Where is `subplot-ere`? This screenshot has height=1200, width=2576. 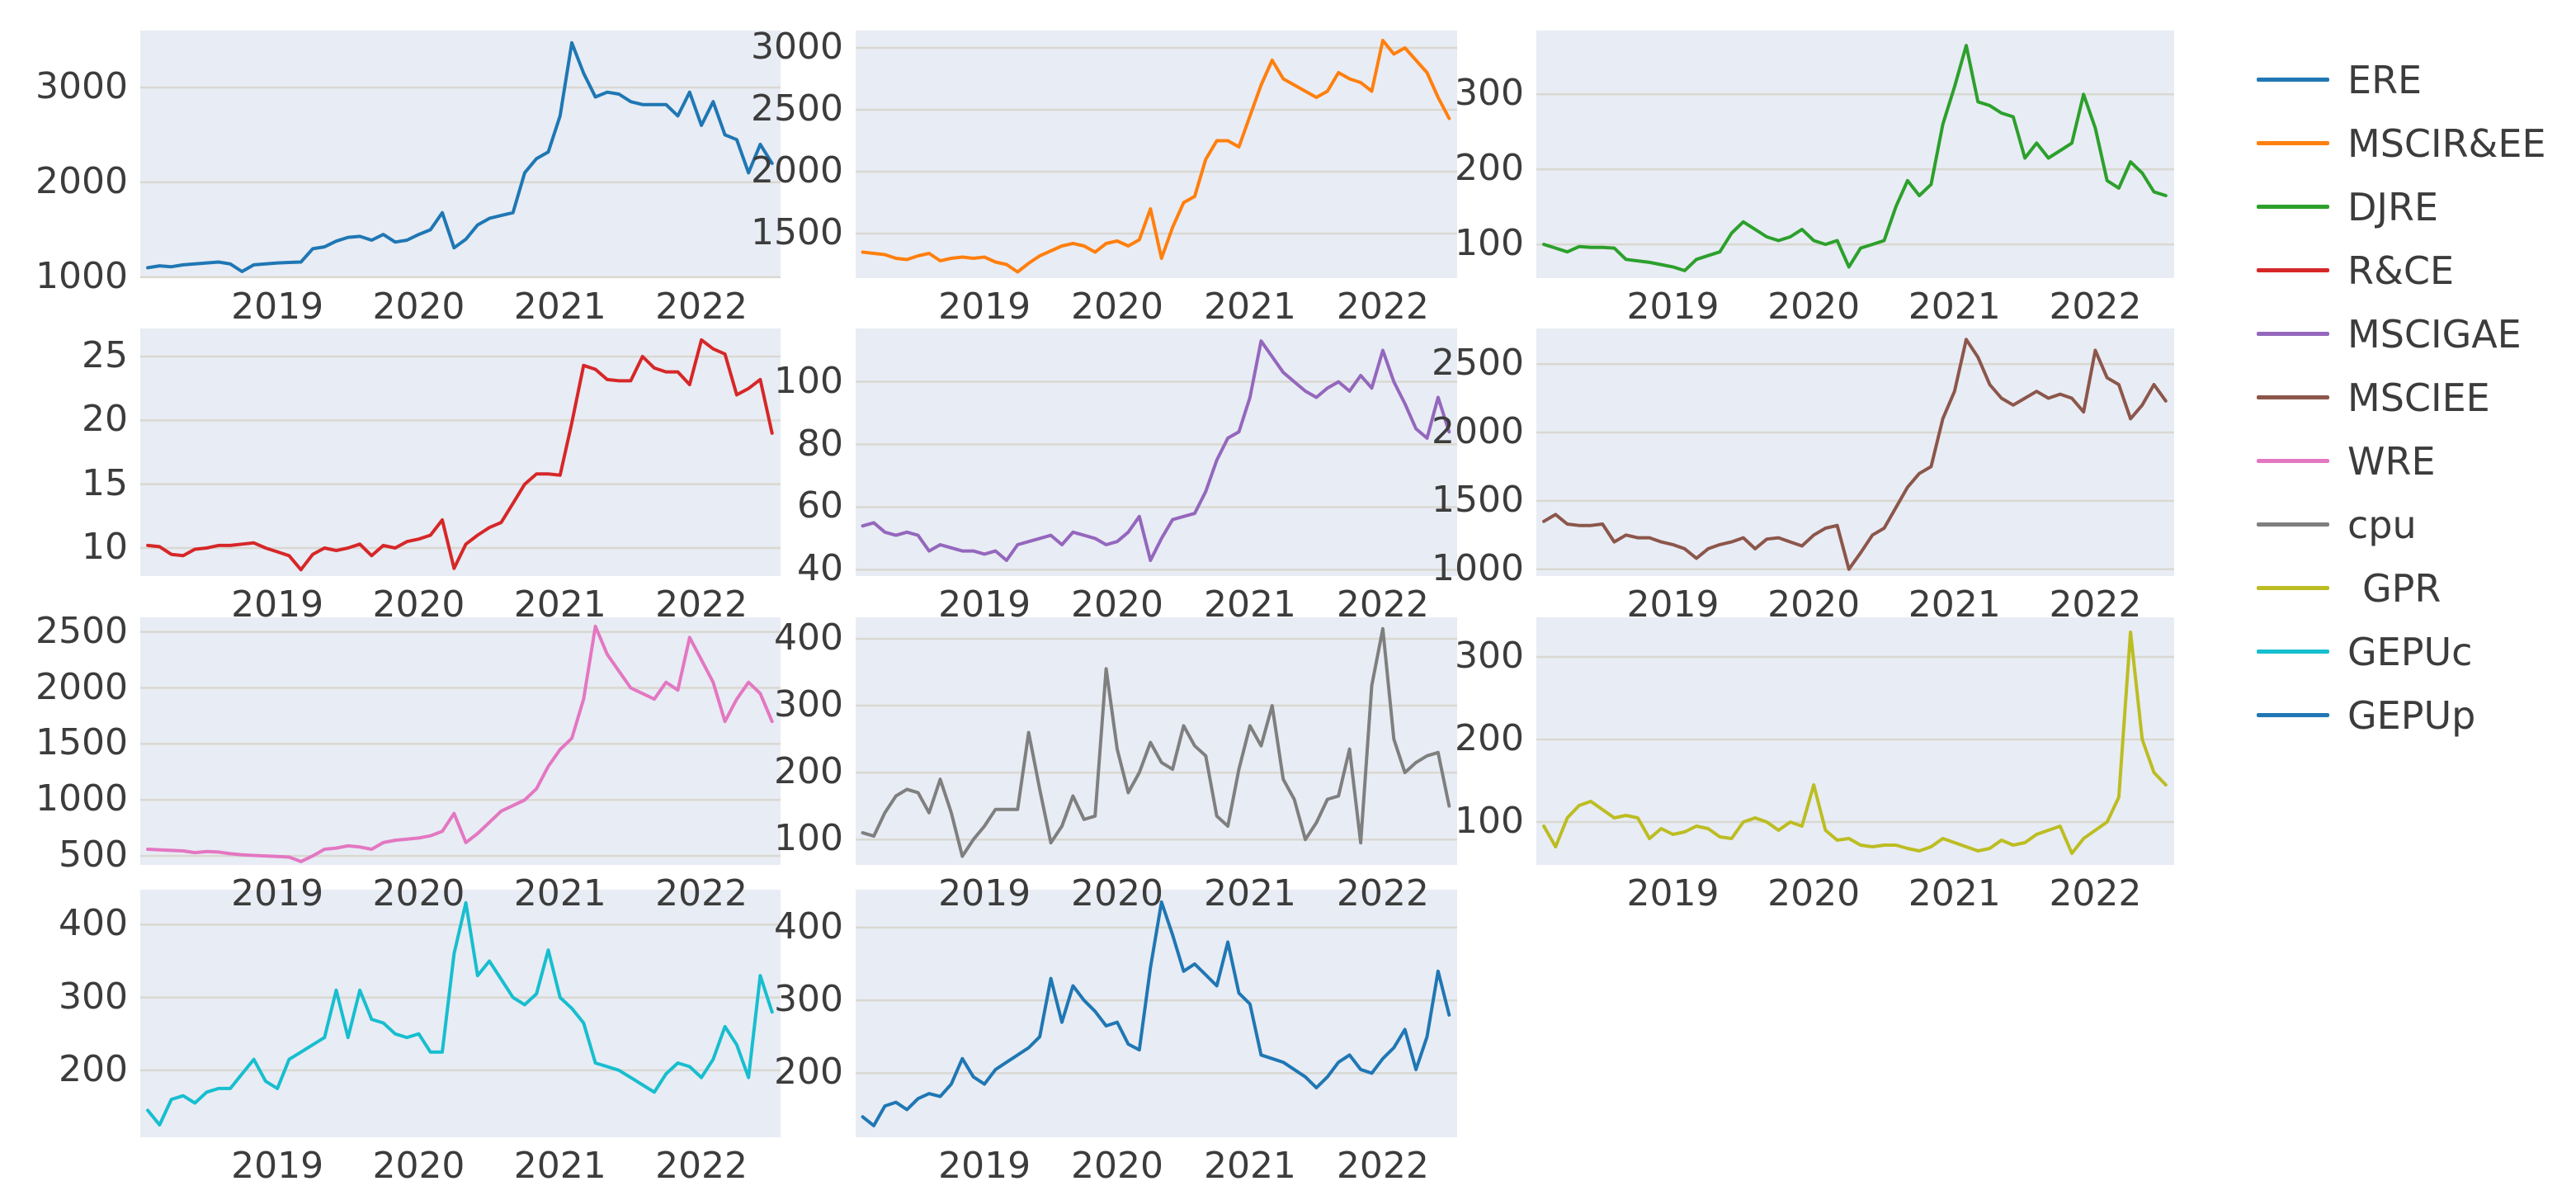 subplot-ere is located at coordinates (460, 154).